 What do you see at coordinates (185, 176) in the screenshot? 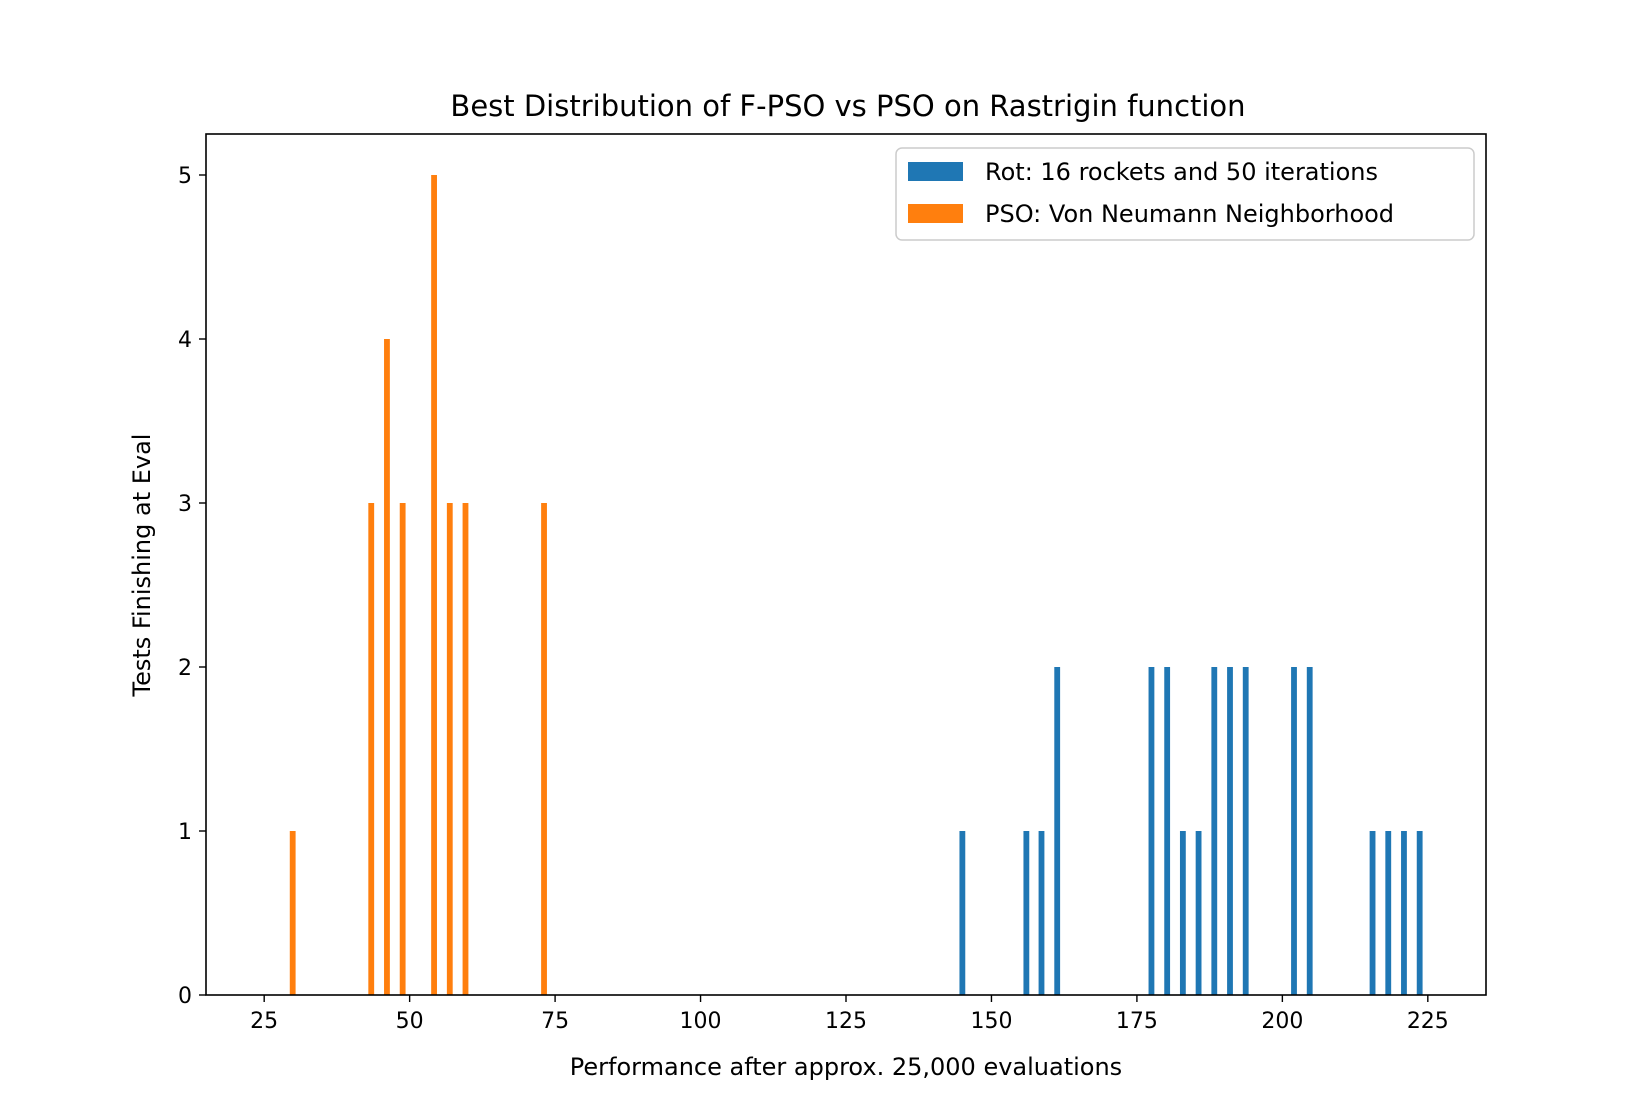
I see `y-tick-label: 5` at bounding box center [185, 176].